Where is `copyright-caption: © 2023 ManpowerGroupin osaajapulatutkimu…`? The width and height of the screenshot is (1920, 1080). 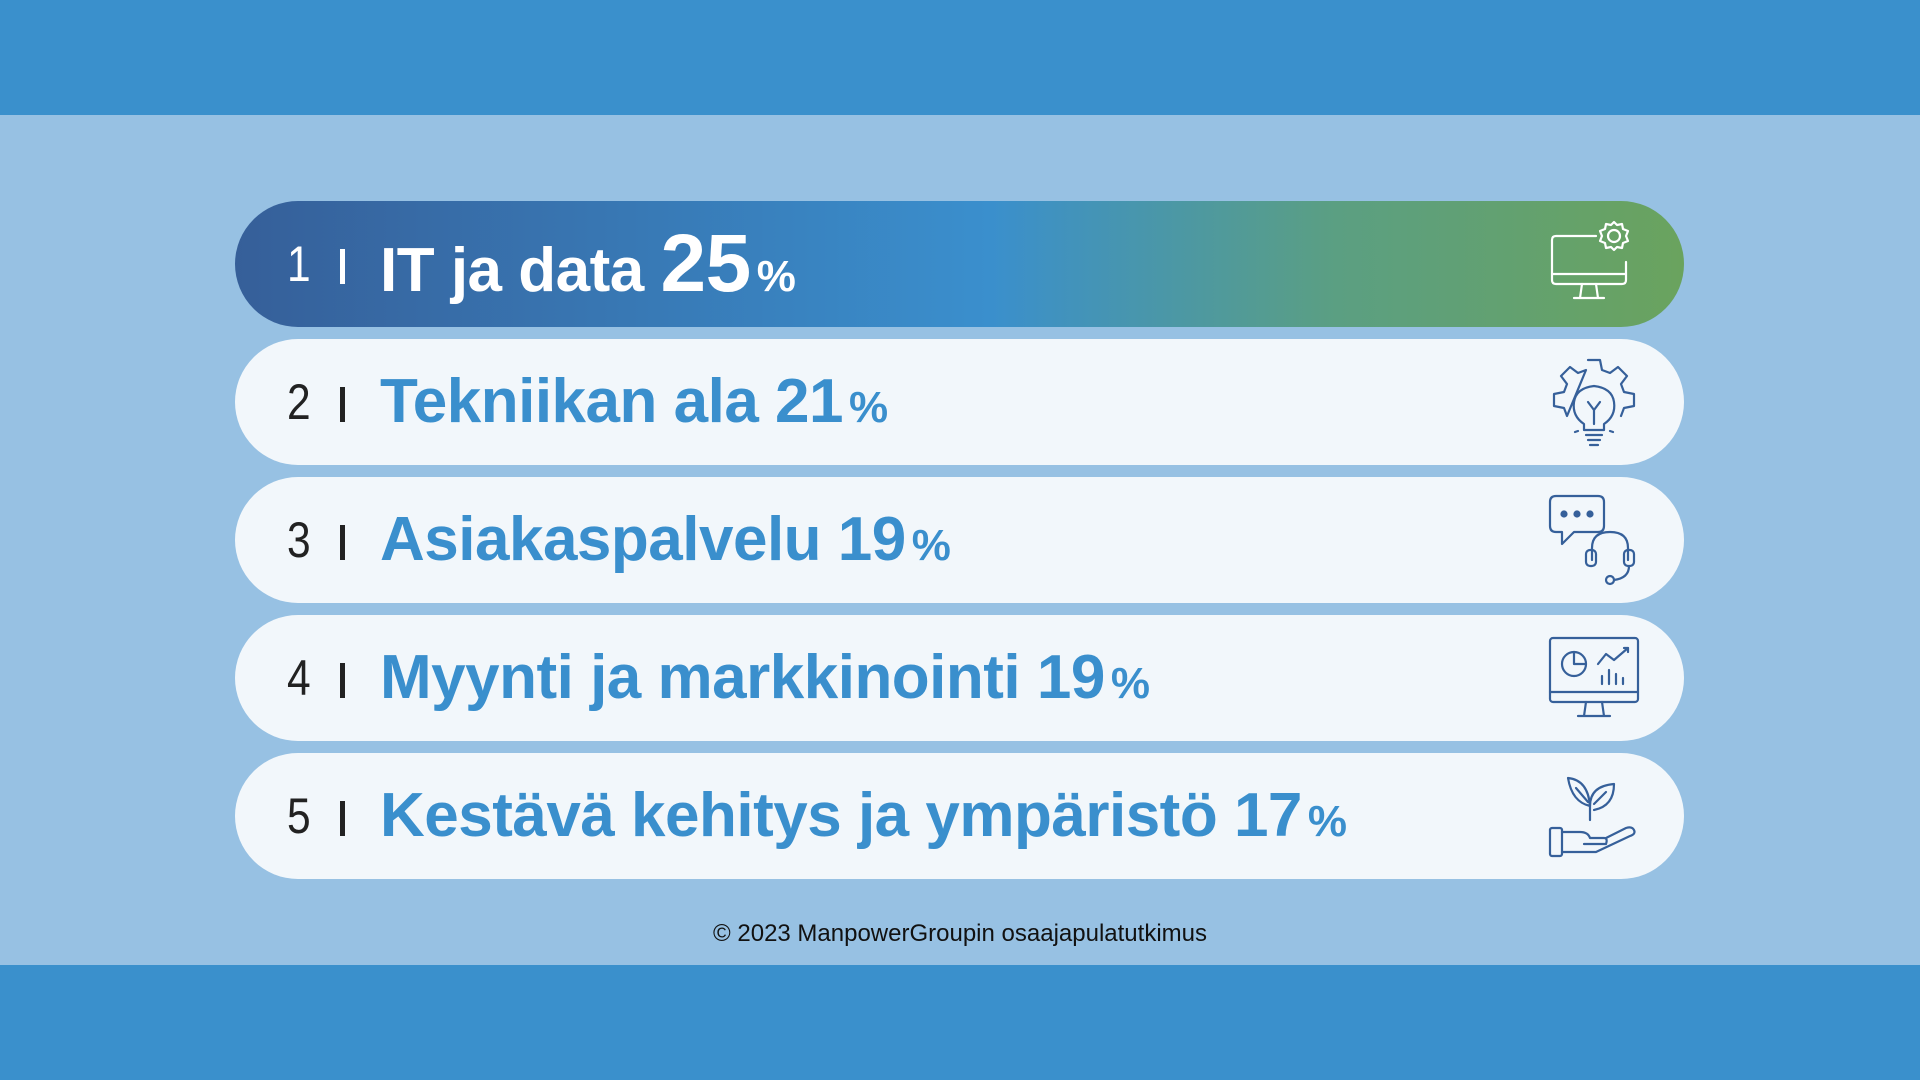
copyright-caption: © 2023 ManpowerGroupin osaajapulatutkimu… is located at coordinates (960, 933).